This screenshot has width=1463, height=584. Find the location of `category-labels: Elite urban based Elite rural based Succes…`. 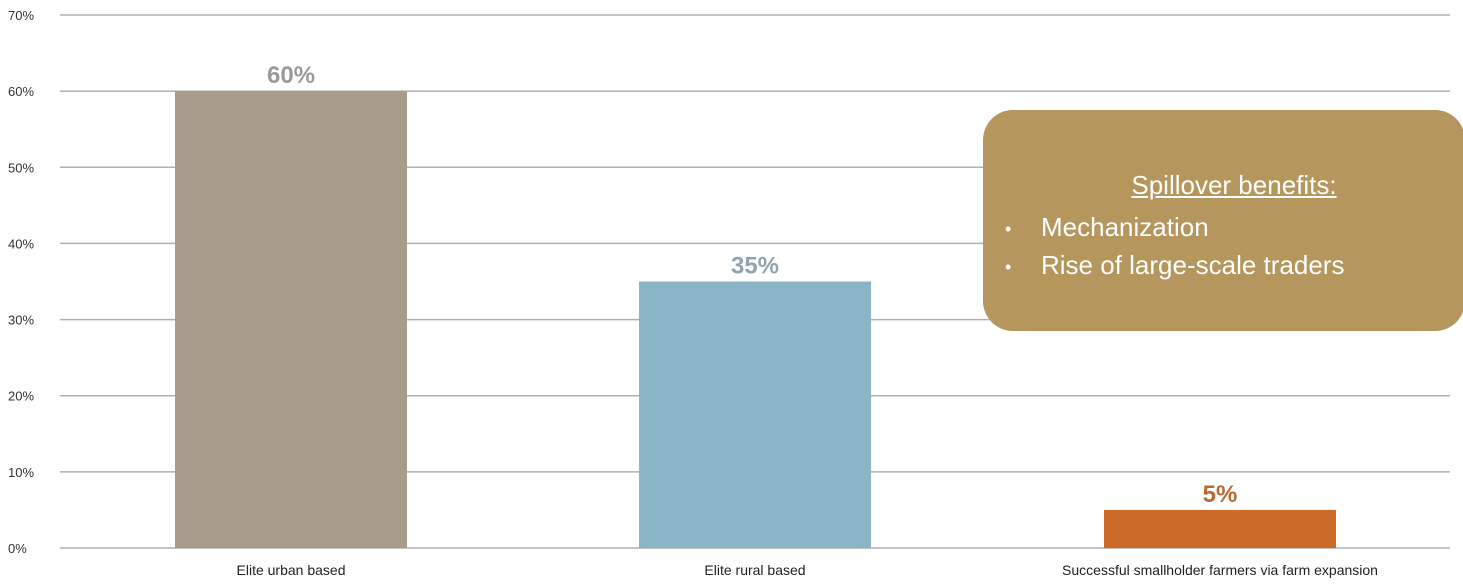

category-labels: Elite urban based Elite rural based Succes… is located at coordinates (807, 570).